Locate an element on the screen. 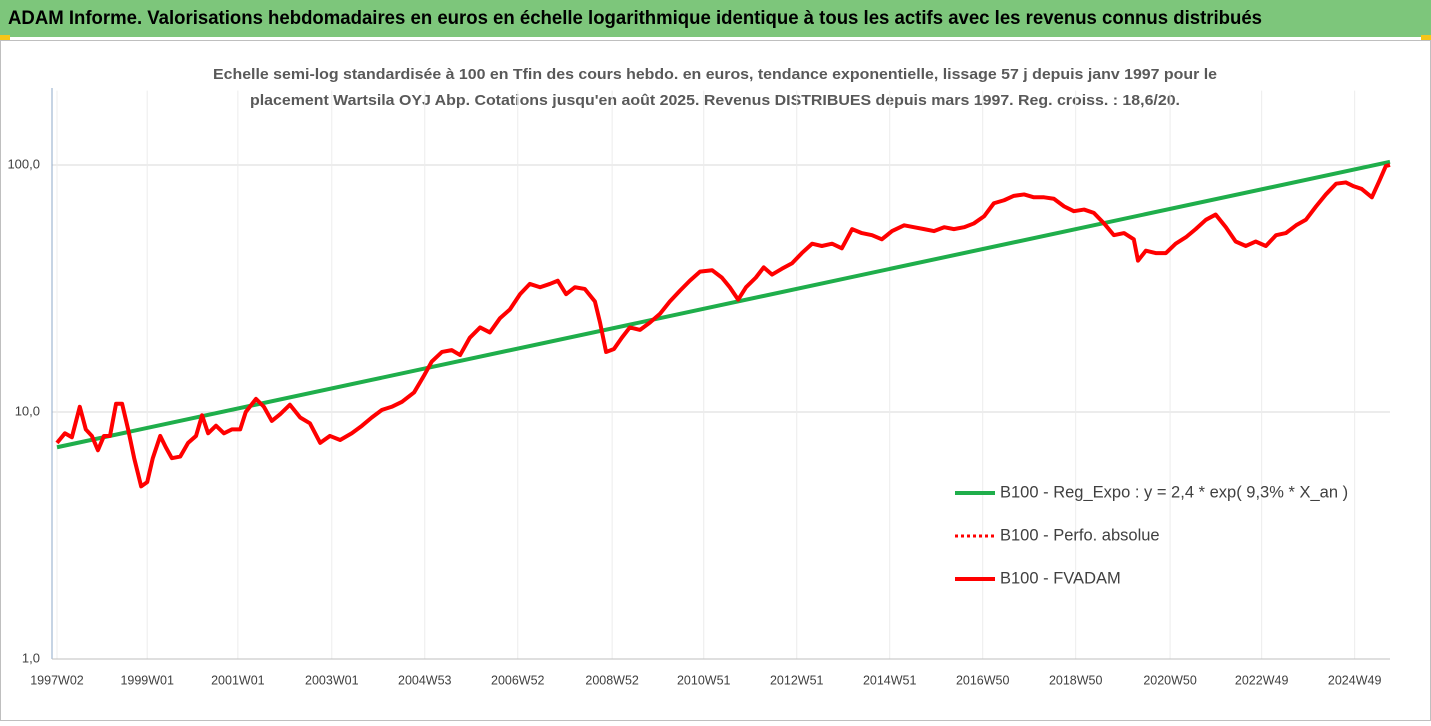 The image size is (1431, 726). x-tick-label: 2004W53 is located at coordinates (425, 680).